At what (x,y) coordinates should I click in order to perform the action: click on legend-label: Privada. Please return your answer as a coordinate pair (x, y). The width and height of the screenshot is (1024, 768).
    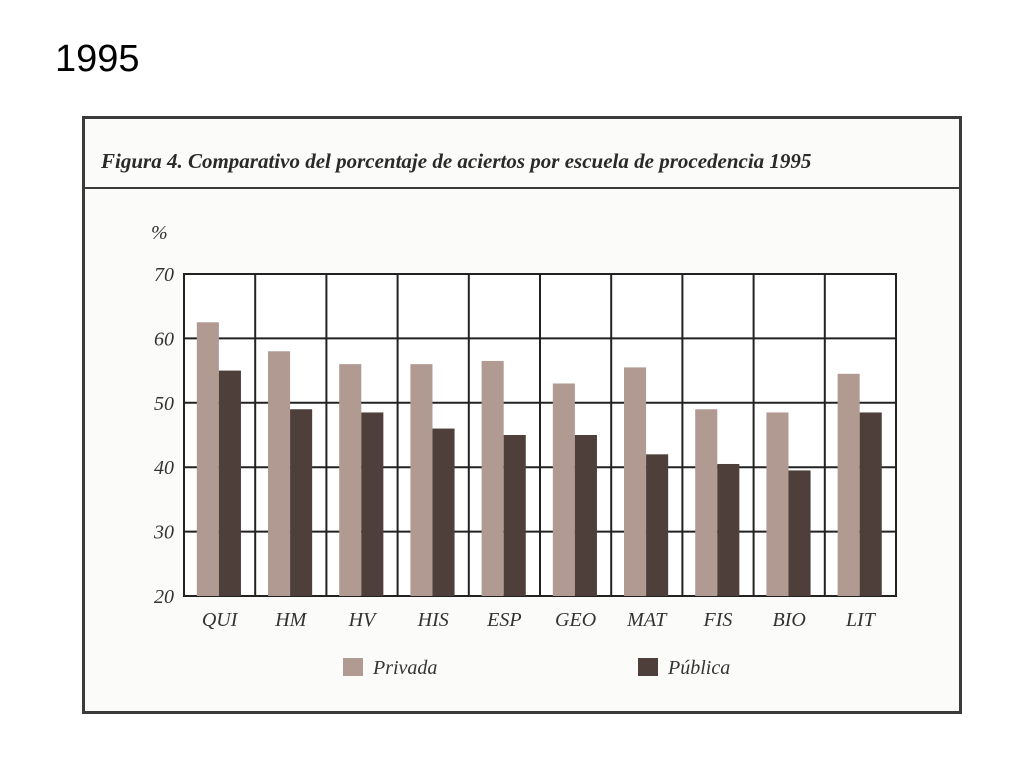
    Looking at the image, I should click on (404, 668).